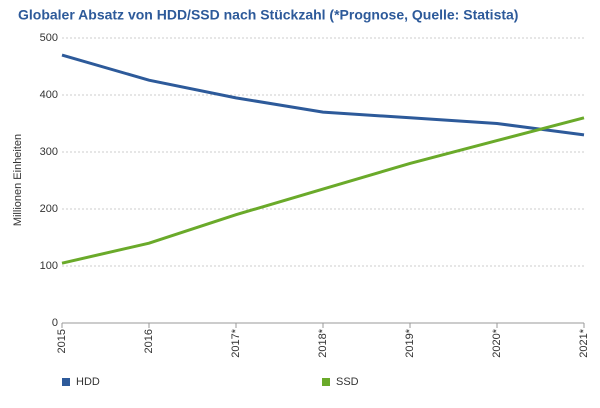  I want to click on y-tick-label: 200, so click(49, 209).